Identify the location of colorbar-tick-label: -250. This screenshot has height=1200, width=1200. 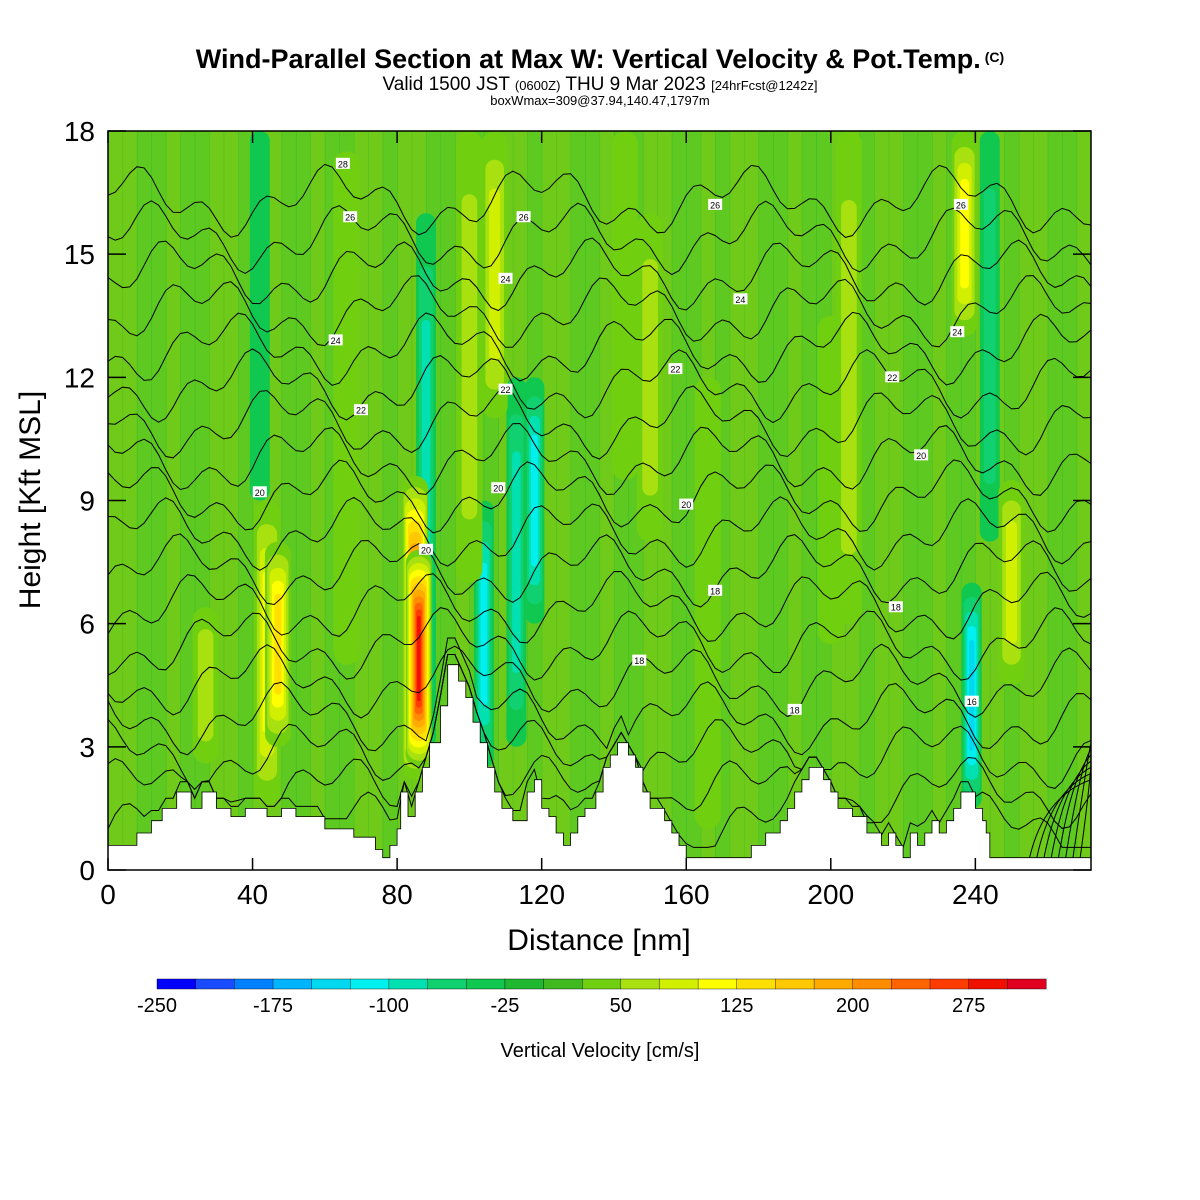
(157, 1006).